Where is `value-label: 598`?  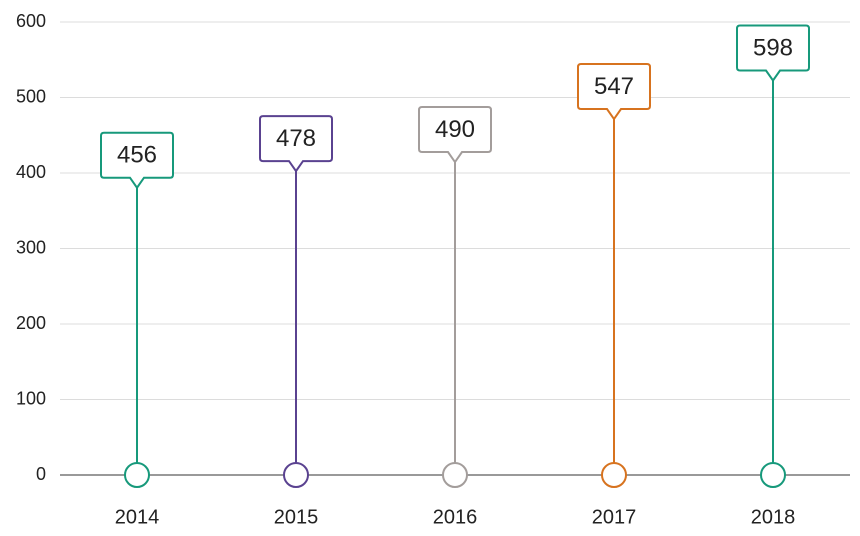
value-label: 598 is located at coordinates (773, 47).